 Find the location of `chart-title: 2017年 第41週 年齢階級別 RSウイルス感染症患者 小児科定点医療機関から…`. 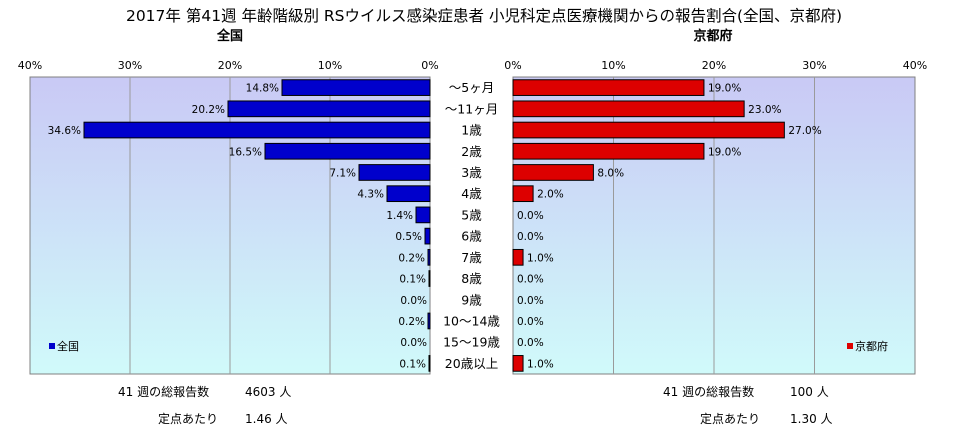

chart-title: 2017年 第41週 年齢階級別 RSウイルス感染症患者 小児科定点医療機関から… is located at coordinates (484, 16).